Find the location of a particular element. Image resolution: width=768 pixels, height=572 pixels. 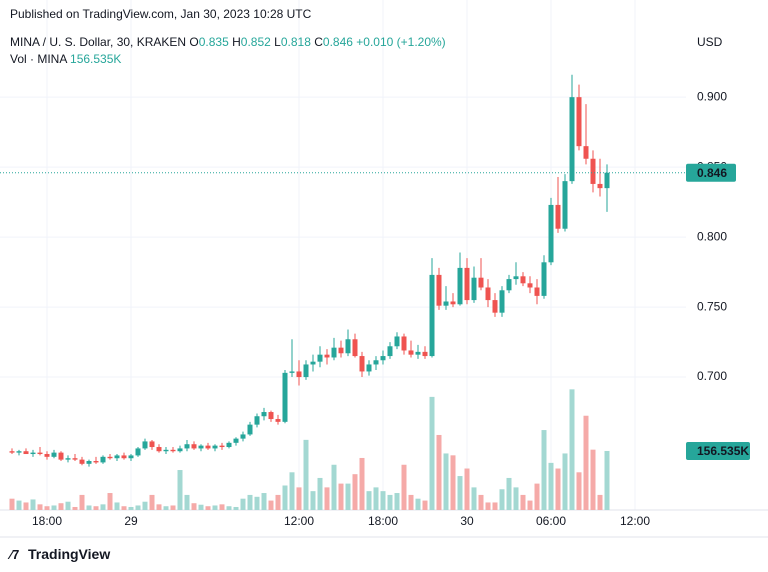

volume-value: 156.535K is located at coordinates (96, 59).